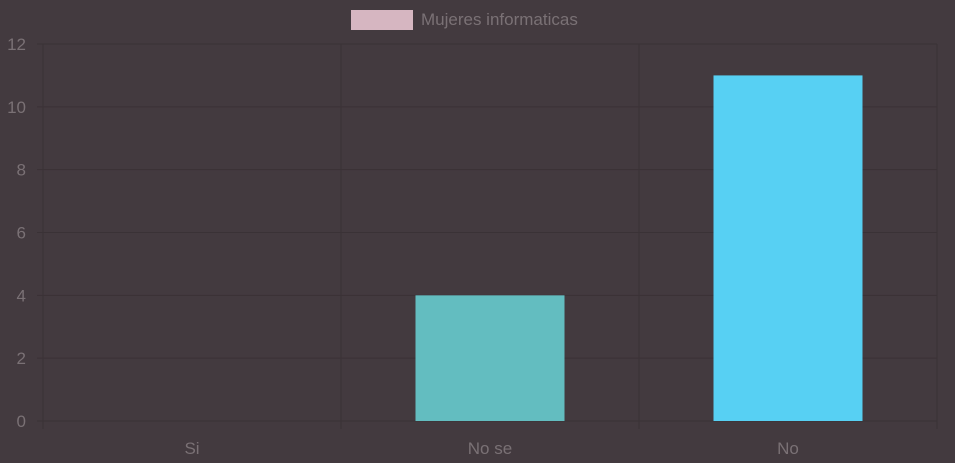  Describe the element at coordinates (21, 295) in the screenshot. I see `y-tick-label: 4` at that location.